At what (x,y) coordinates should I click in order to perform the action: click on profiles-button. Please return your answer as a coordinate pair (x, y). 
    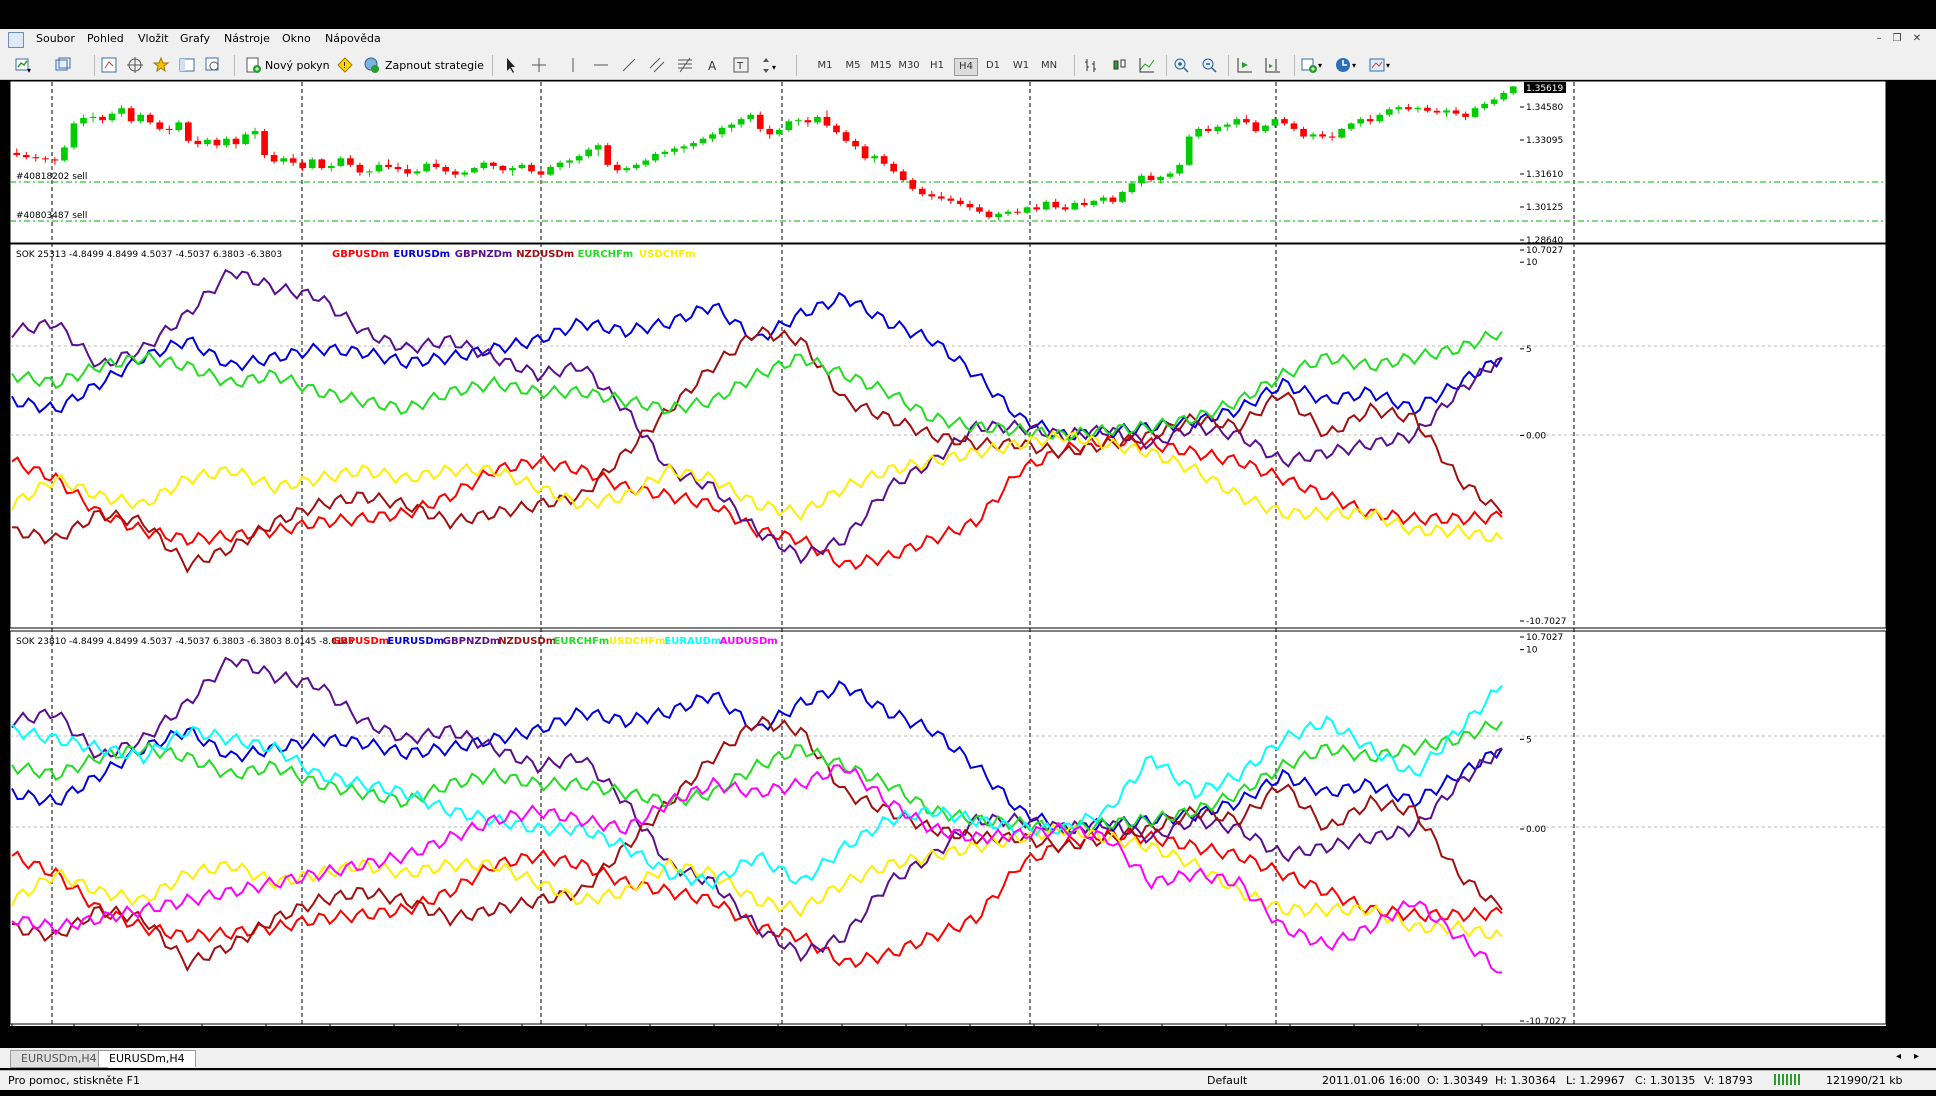
    Looking at the image, I should click on (63, 65).